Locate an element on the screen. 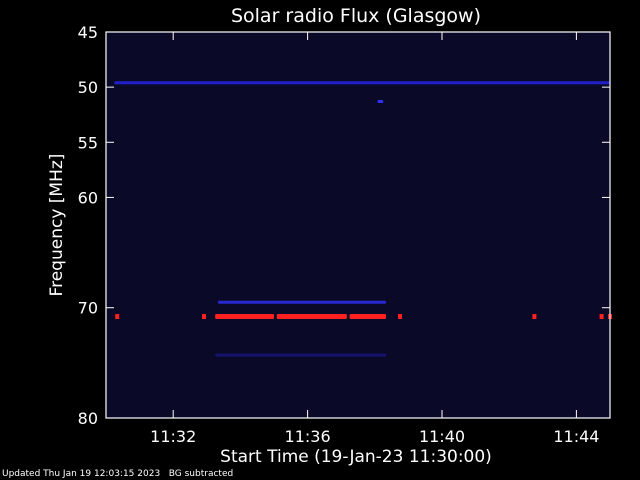 The width and height of the screenshot is (640, 480). x-tick-label: 11:40 is located at coordinates (442, 436).